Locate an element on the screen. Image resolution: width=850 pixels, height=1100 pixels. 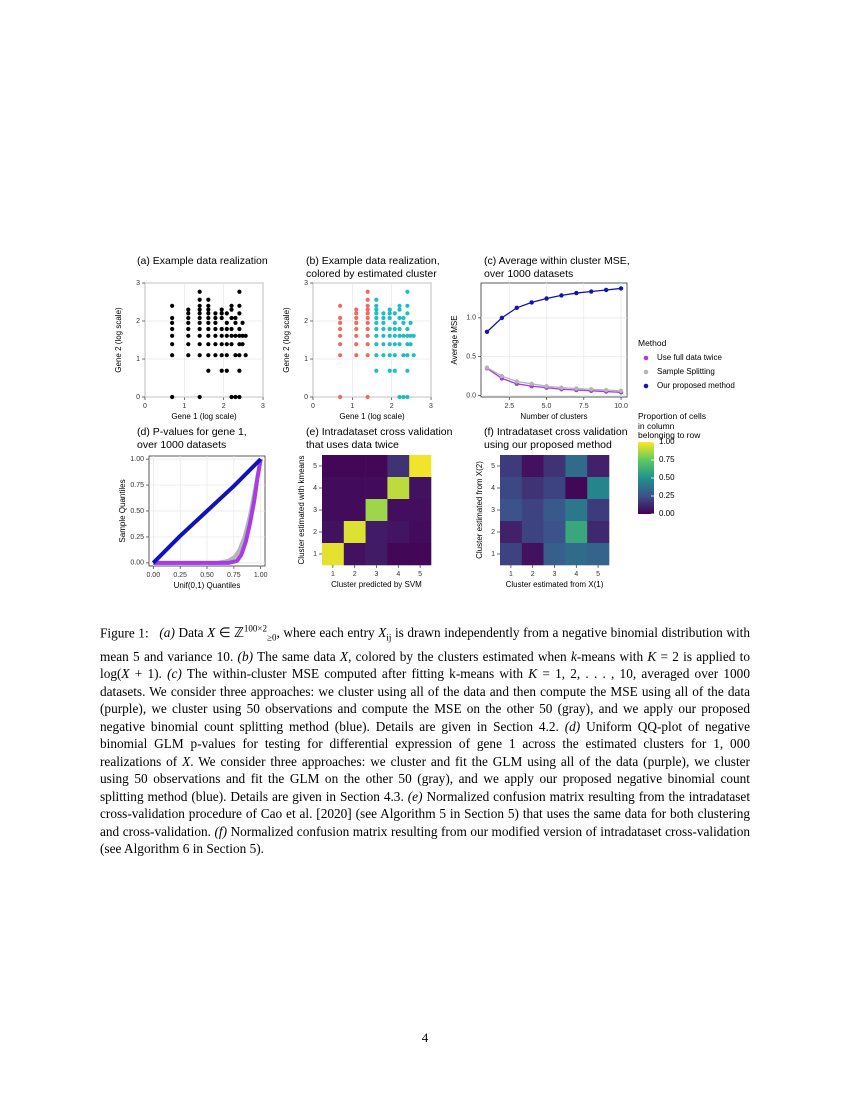
caption-fragment: (d) is located at coordinates (572, 726).